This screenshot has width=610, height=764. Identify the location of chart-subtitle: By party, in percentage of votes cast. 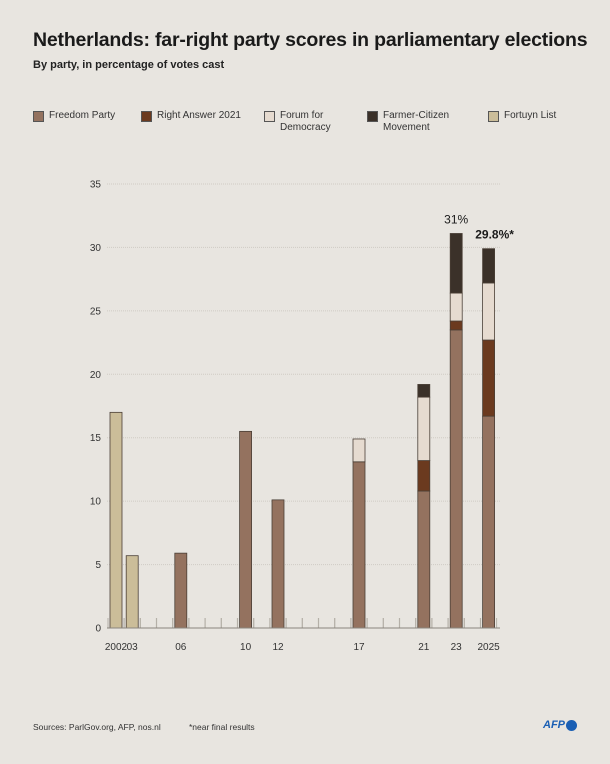
(129, 65).